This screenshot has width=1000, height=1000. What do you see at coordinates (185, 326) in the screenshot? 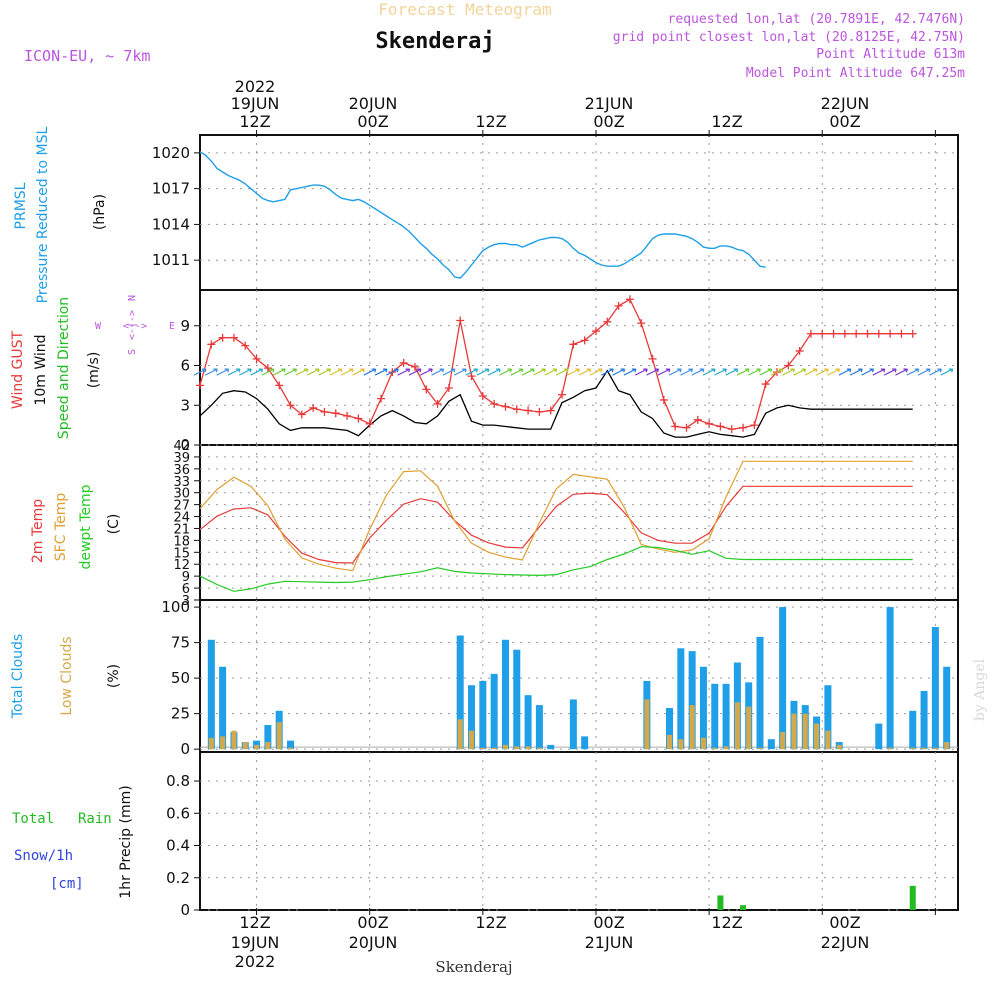
I see `ytick-label-1-3: 9` at bounding box center [185, 326].